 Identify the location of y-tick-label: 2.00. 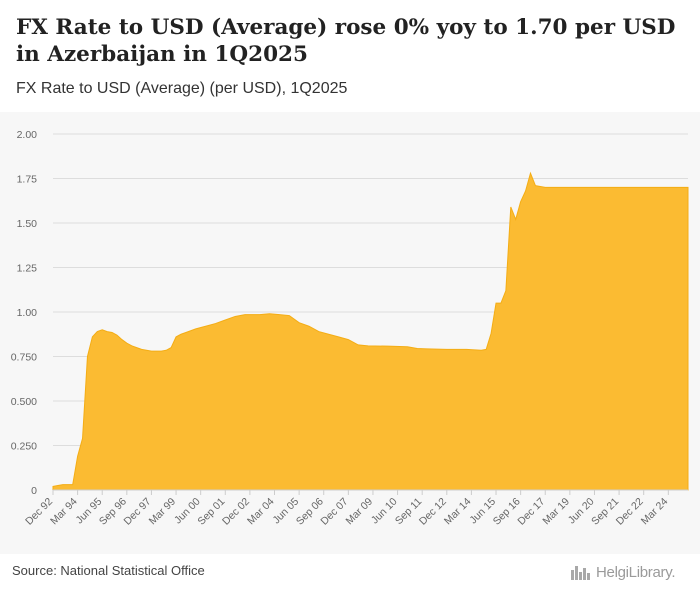
(27, 135).